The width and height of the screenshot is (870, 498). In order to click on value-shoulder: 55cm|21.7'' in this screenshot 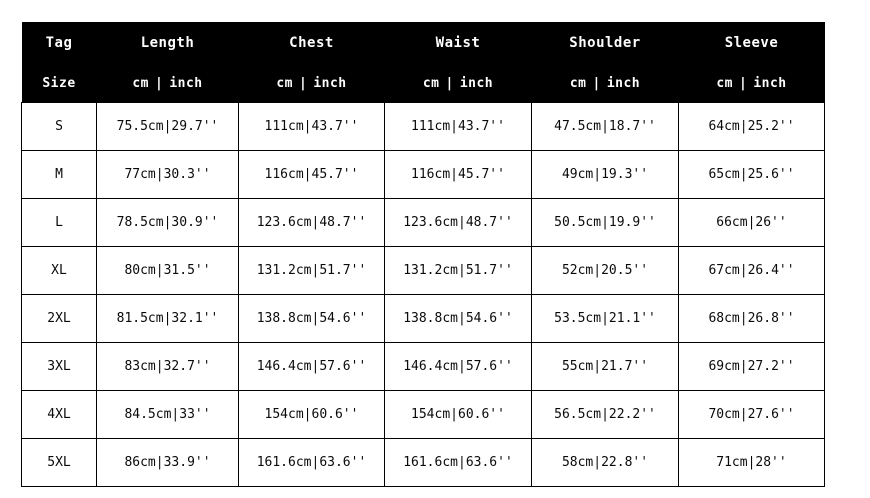, I will do `click(605, 366)`.